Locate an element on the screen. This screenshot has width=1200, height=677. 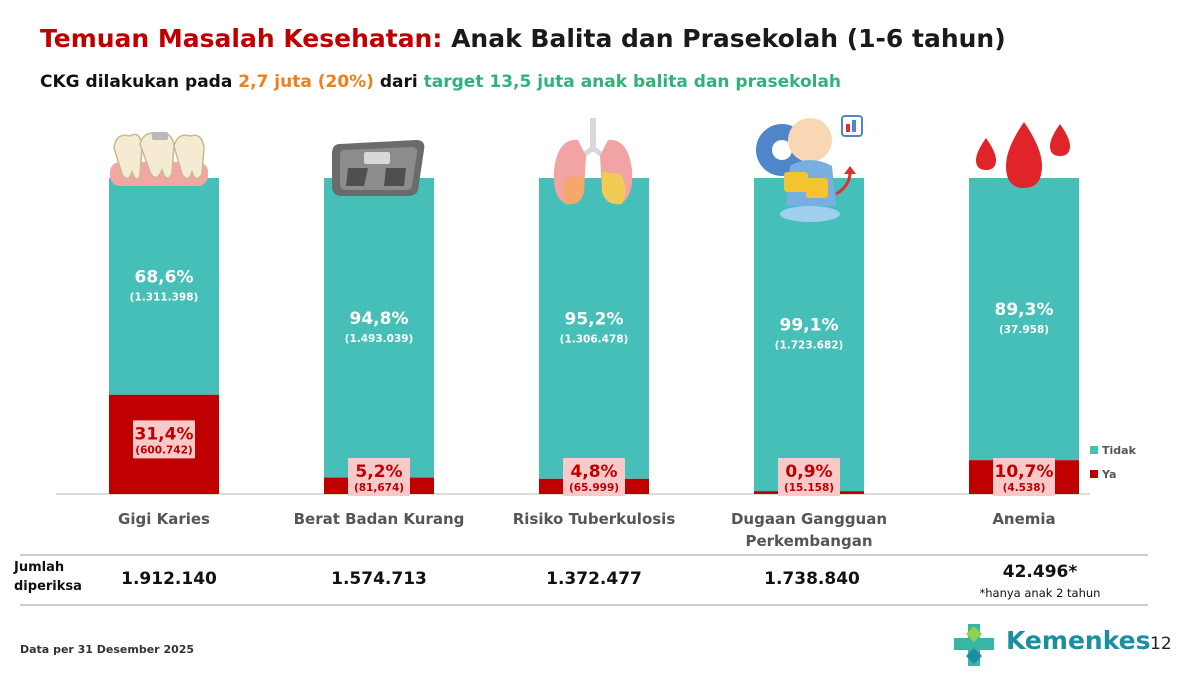
label-tidak-pct: 68,6% is located at coordinates (164, 277).